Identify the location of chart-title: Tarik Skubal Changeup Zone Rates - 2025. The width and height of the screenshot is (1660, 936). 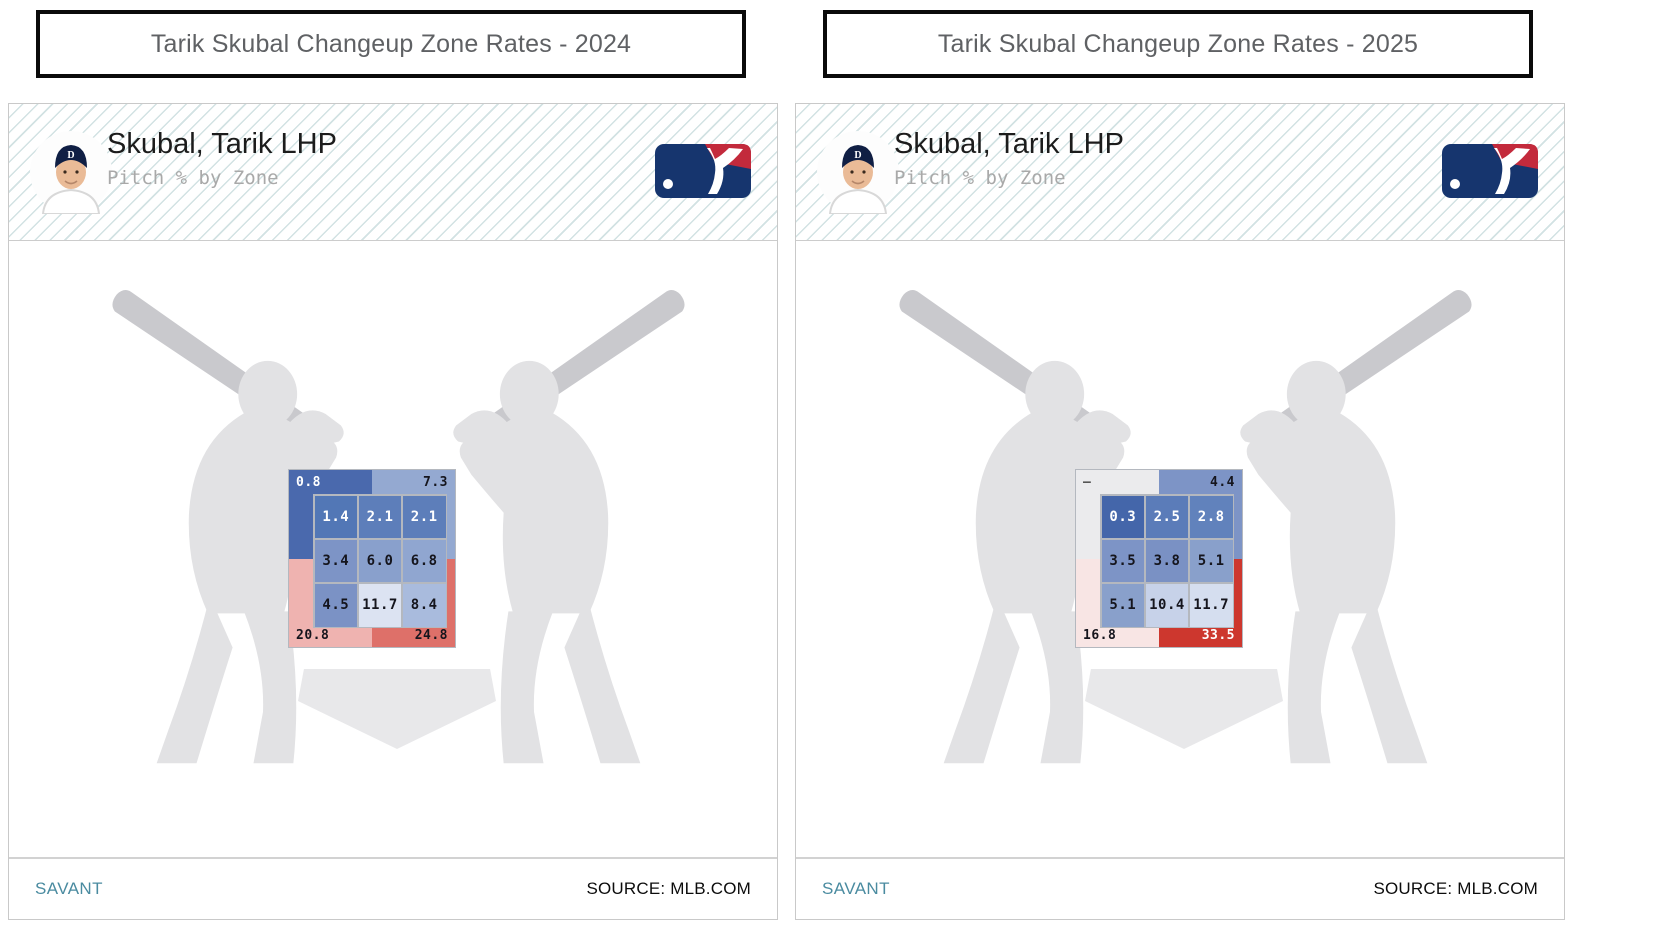
(1178, 43).